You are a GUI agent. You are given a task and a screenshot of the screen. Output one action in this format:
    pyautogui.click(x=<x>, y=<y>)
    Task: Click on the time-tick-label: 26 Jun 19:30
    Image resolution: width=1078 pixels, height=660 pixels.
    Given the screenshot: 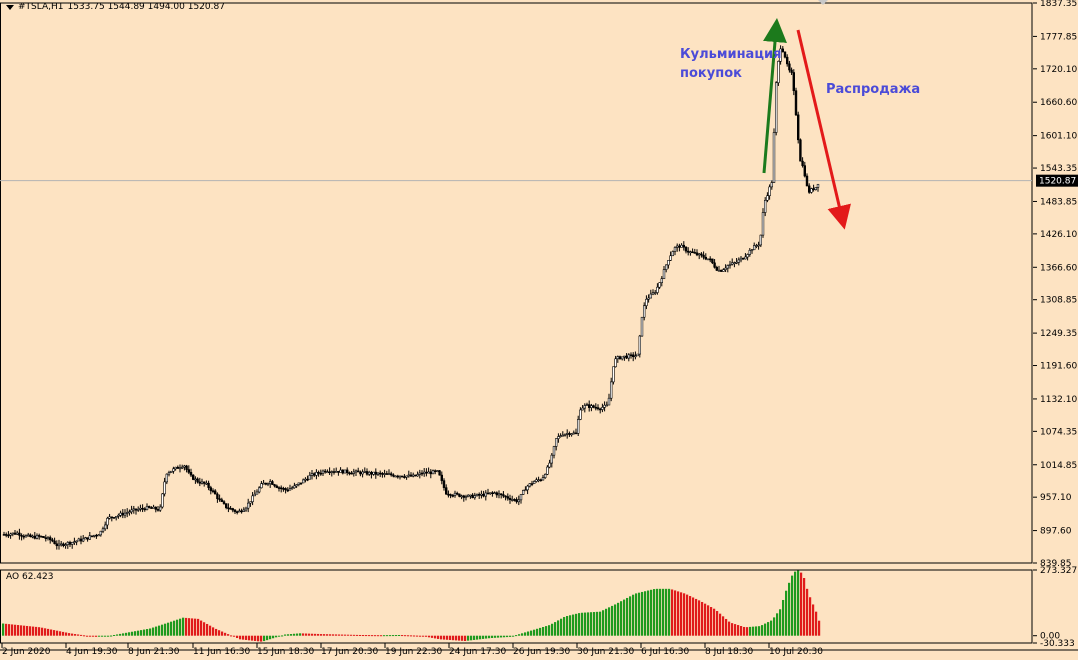 What is the action you would take?
    pyautogui.click(x=541, y=652)
    